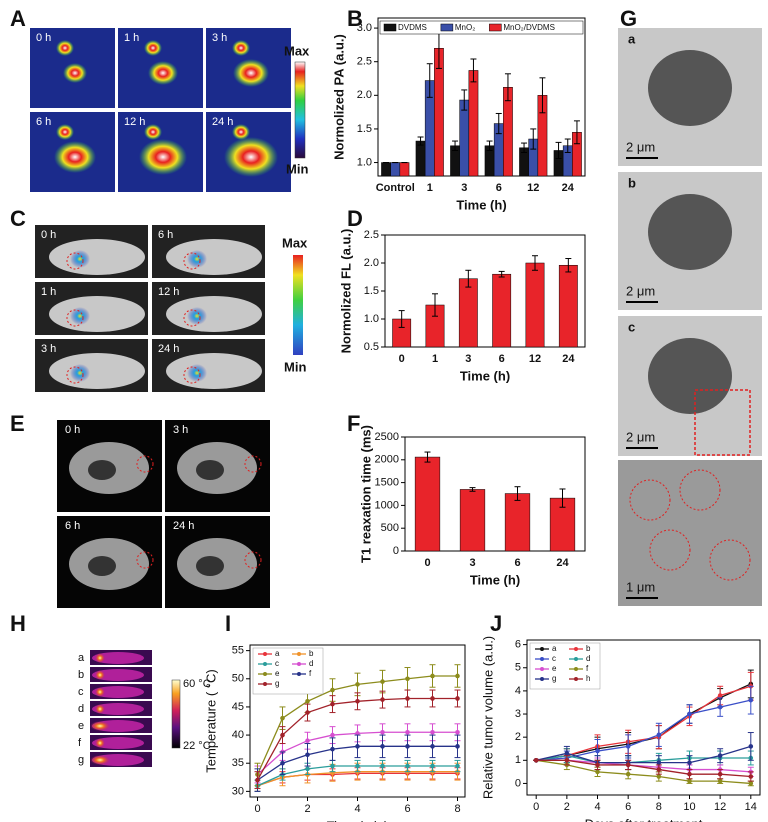  I want to click on time-label: 24 h, so click(168, 349).